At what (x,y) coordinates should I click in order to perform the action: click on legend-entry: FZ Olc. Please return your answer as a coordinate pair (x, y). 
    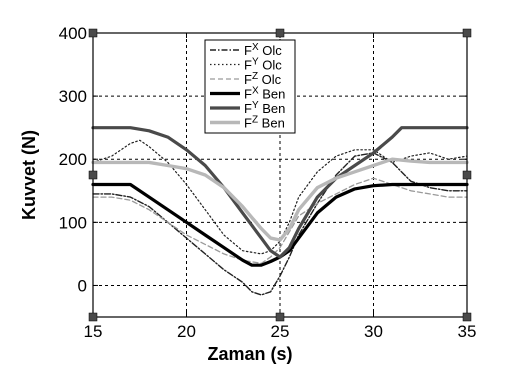
    Looking at the image, I should click on (263, 79).